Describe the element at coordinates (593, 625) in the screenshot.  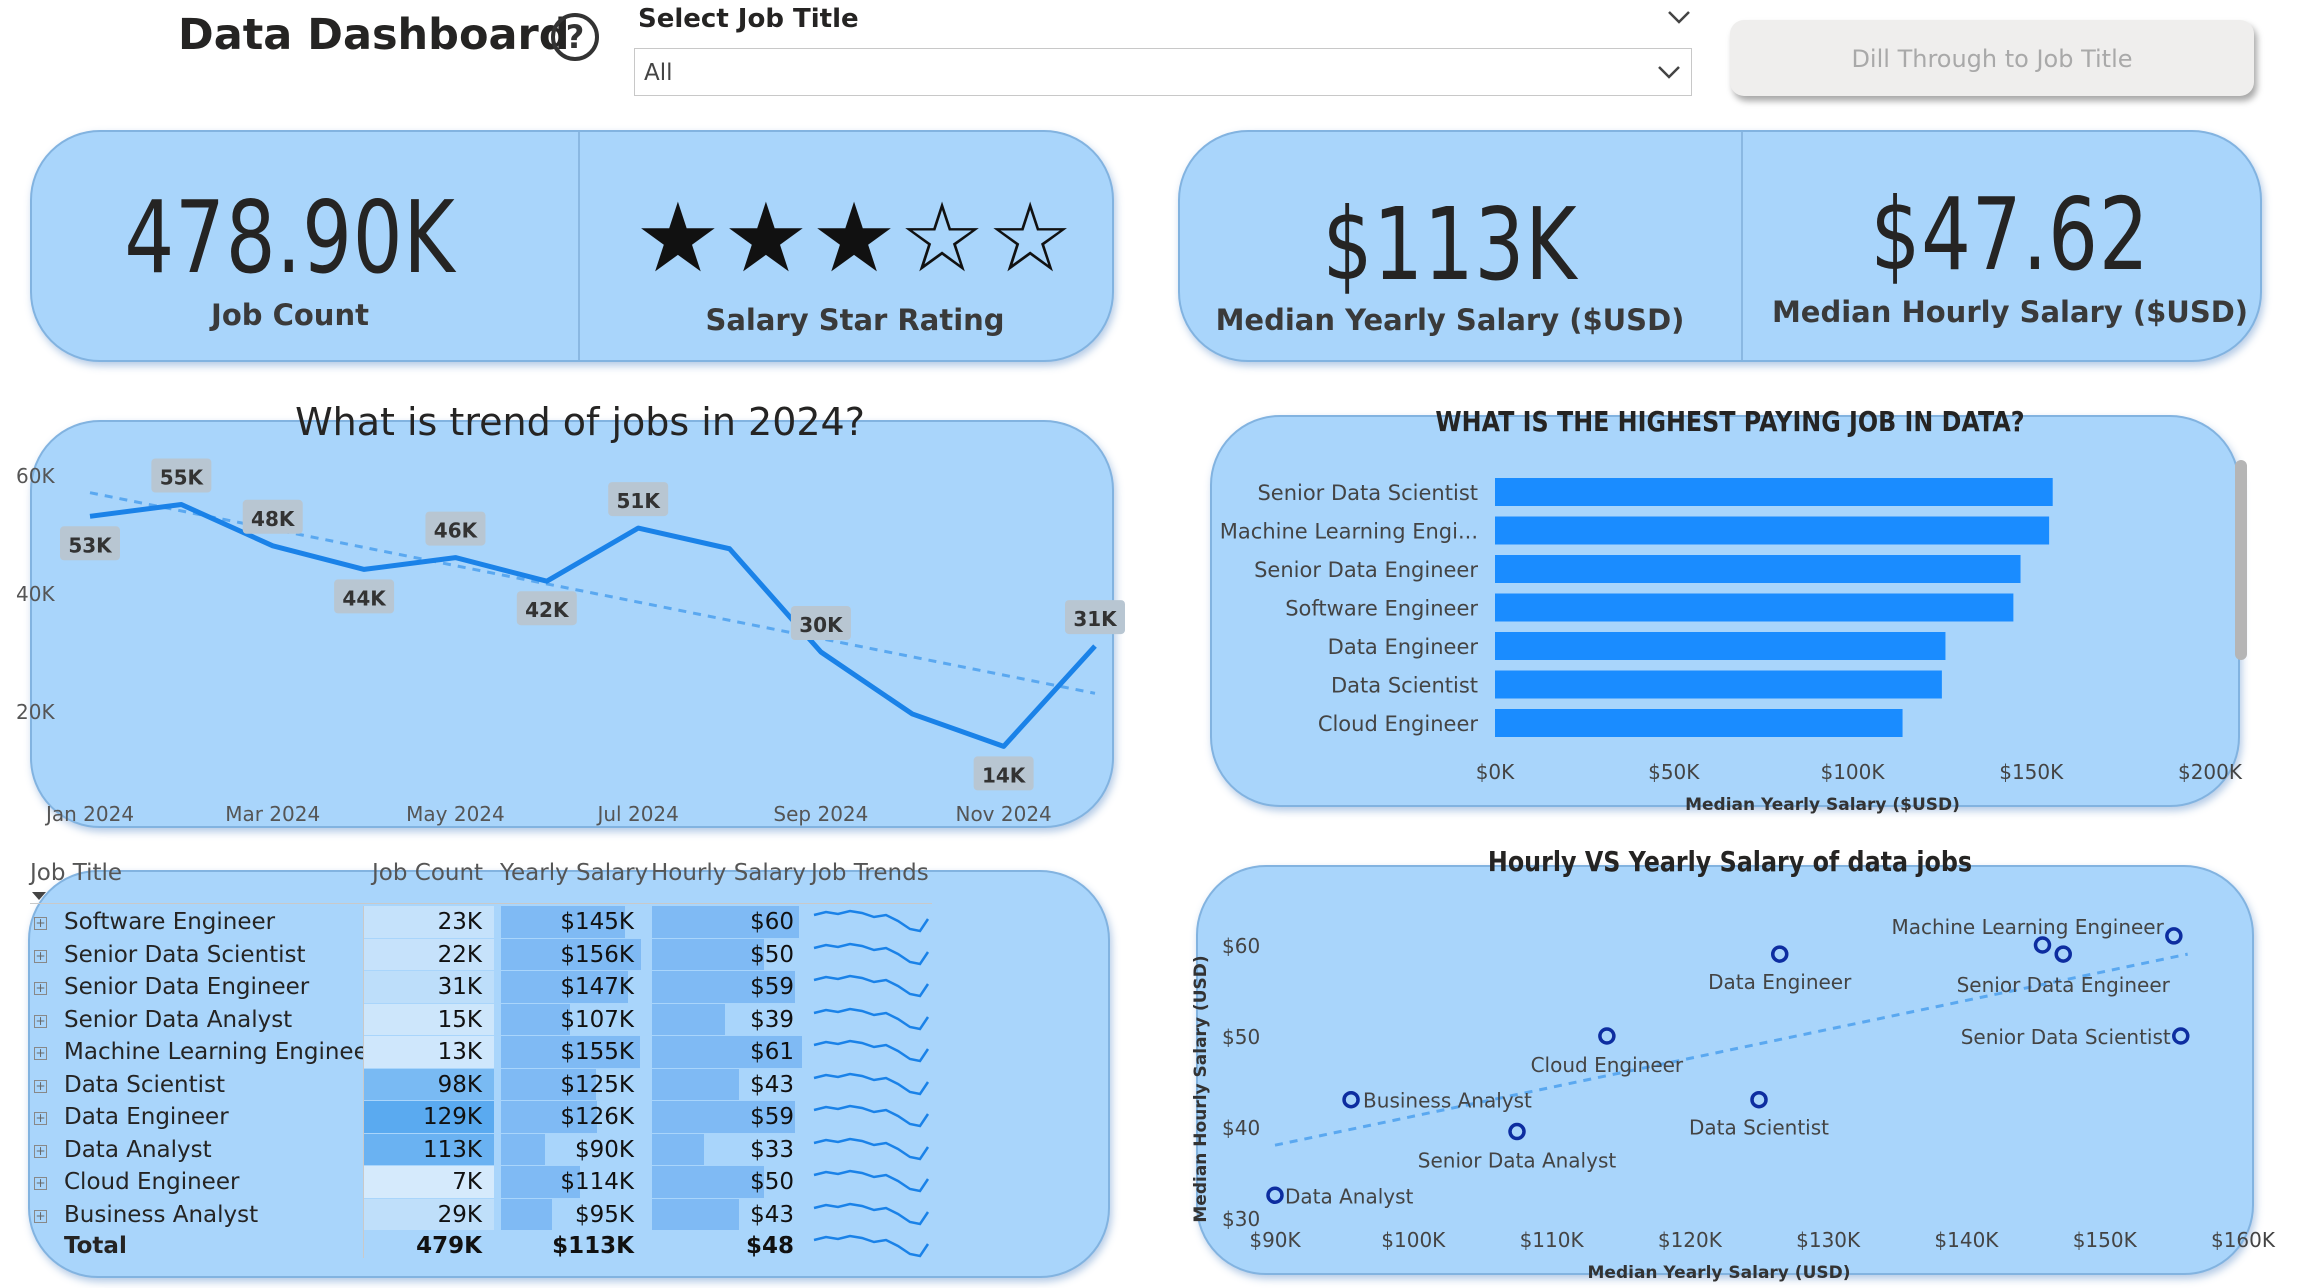
I see `job-count-series-line` at that location.